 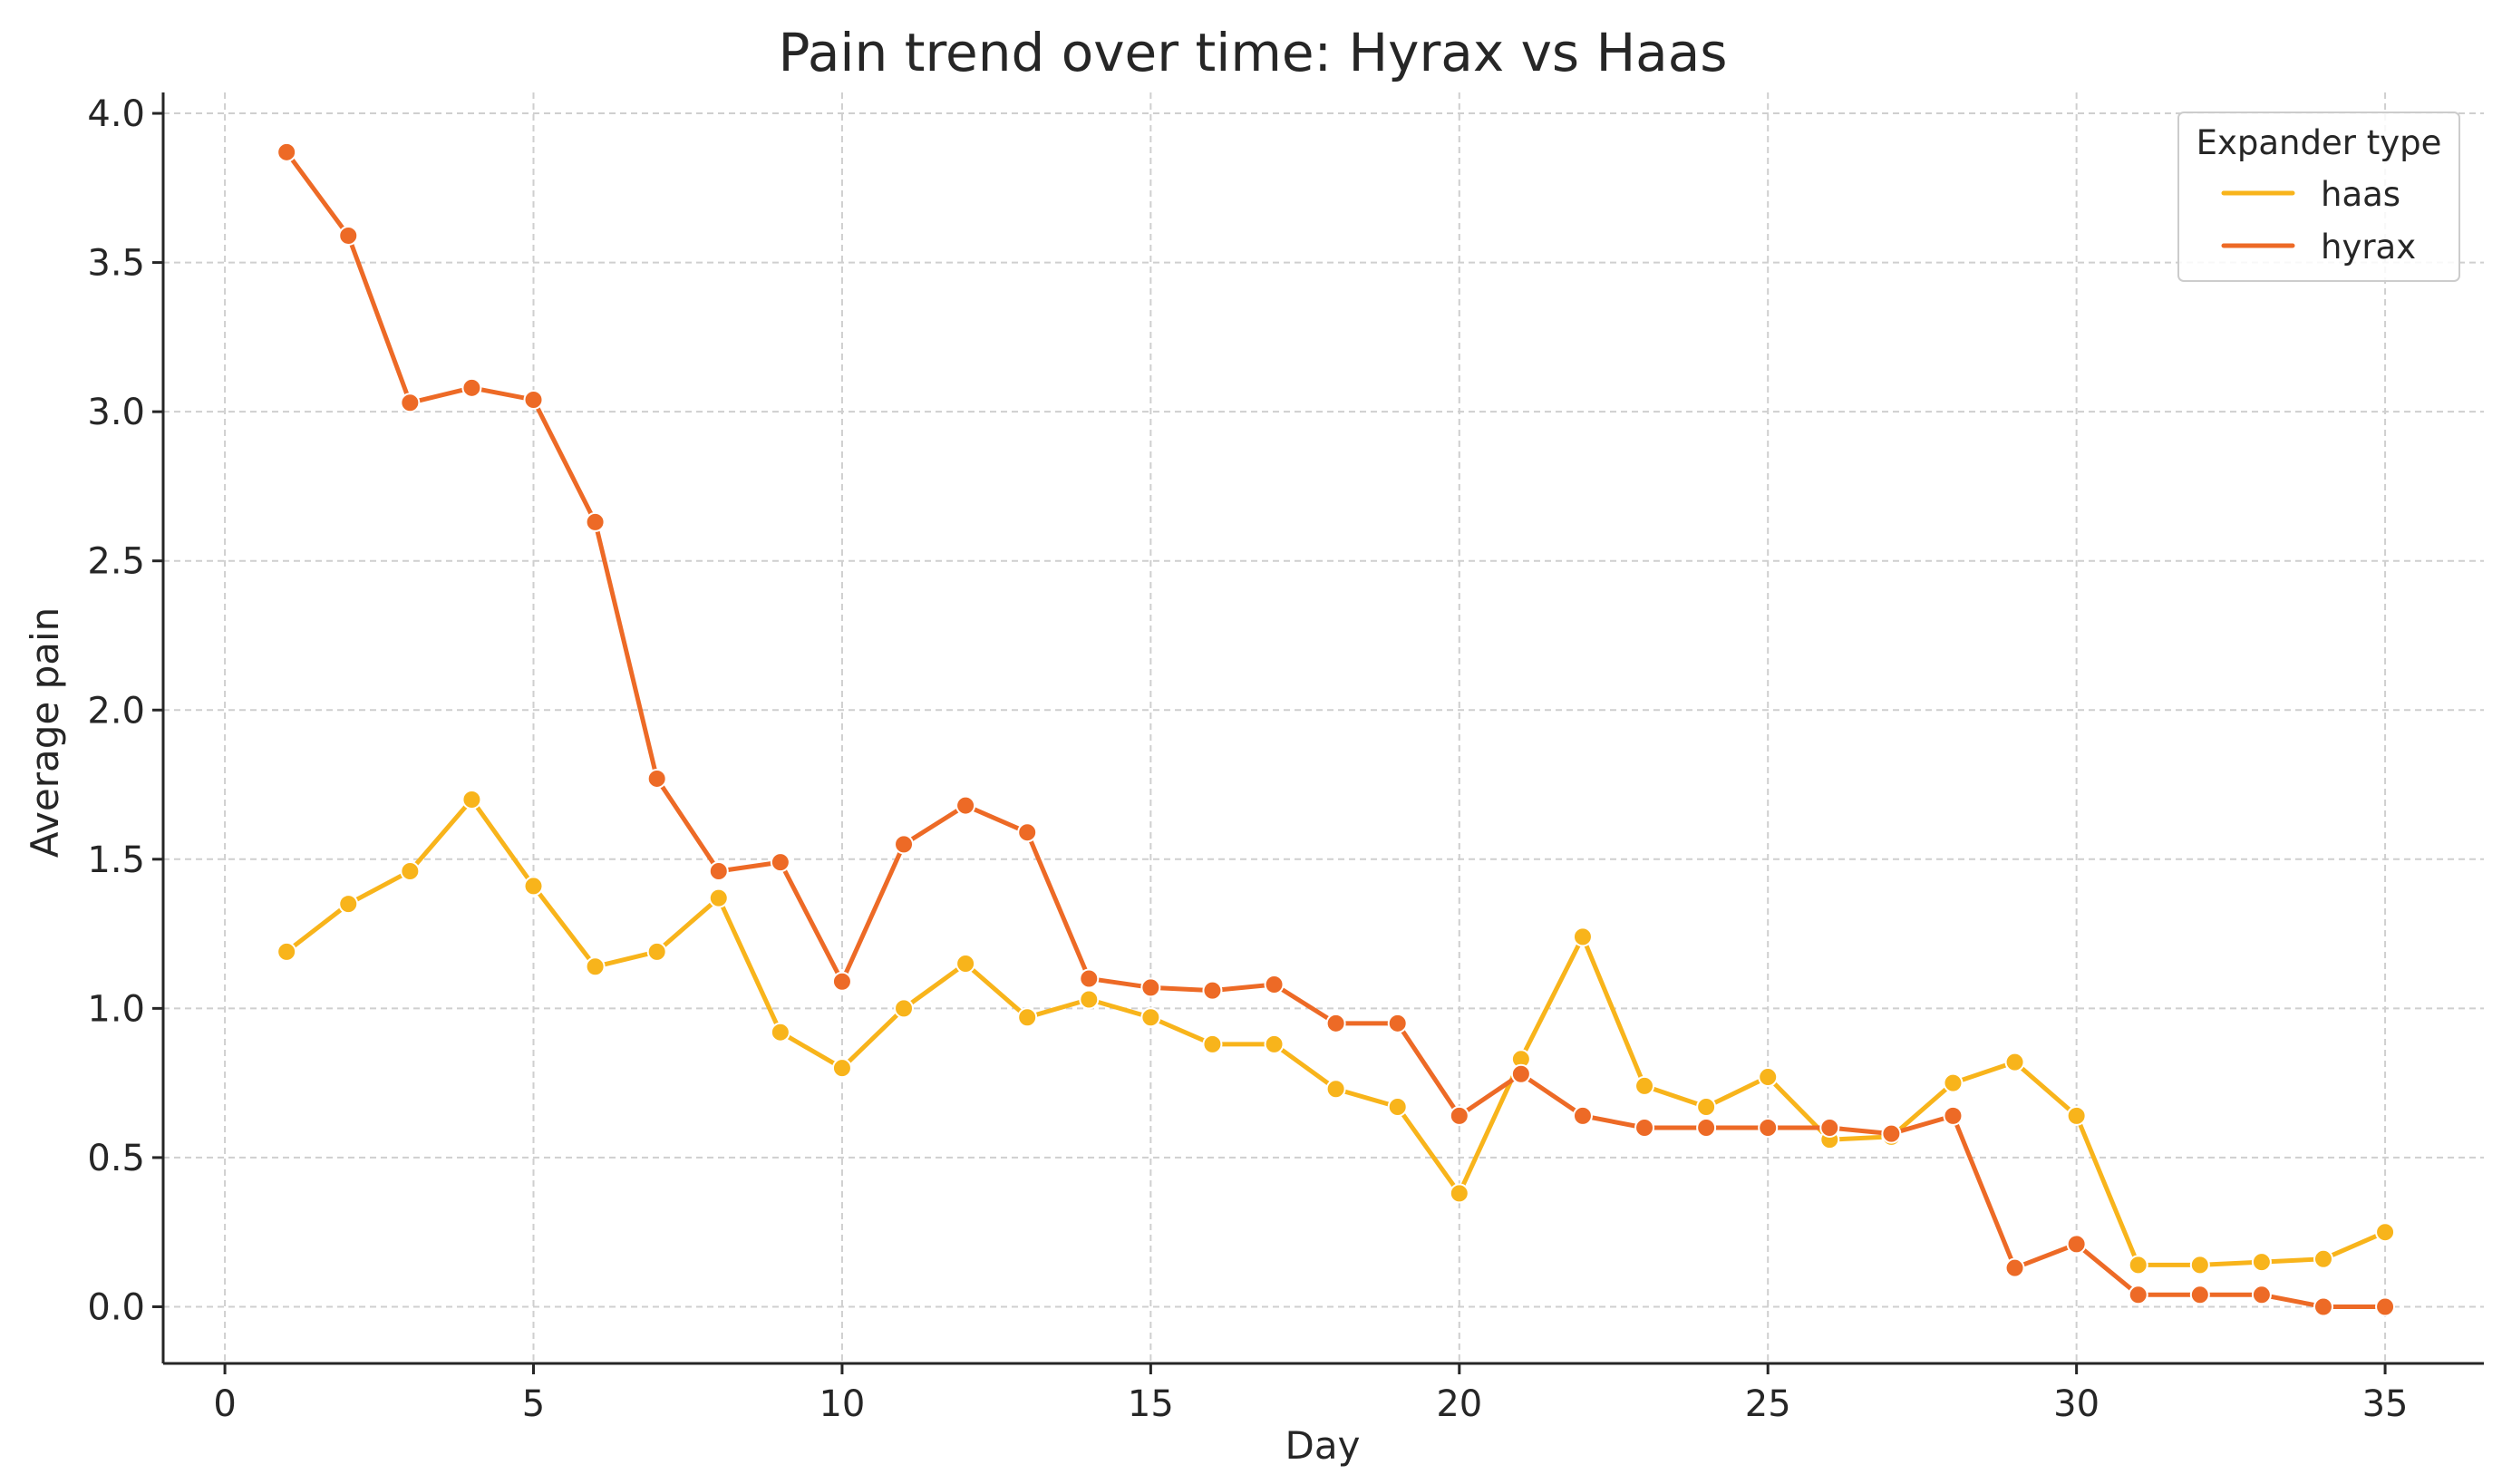 What do you see at coordinates (2319, 142) in the screenshot?
I see `legend-title: Expander type` at bounding box center [2319, 142].